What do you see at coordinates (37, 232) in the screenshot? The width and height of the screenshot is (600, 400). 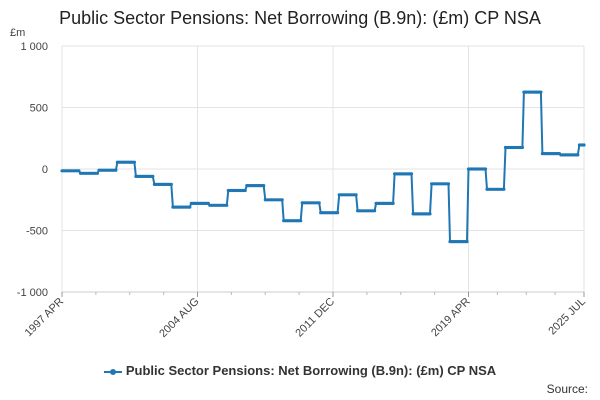 I see `y-tick-label: -500` at bounding box center [37, 232].